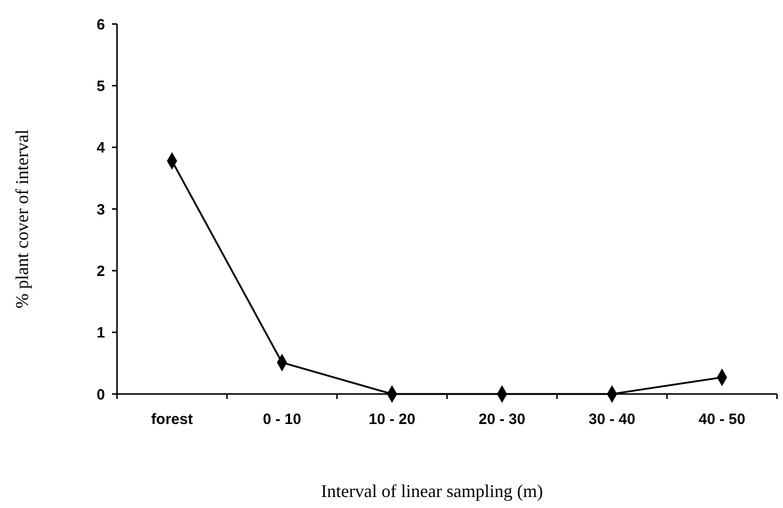 This screenshot has height=508, width=783. I want to click on y-tick-label: 6, so click(100, 25).